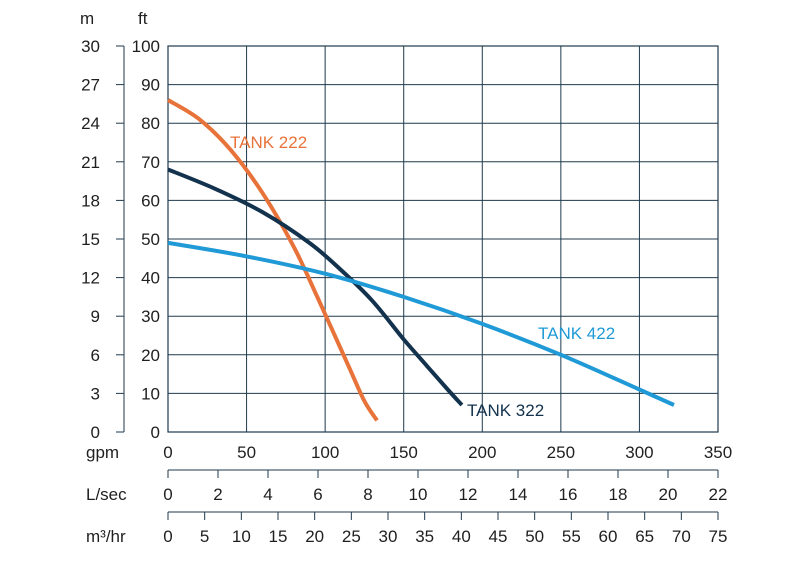 Image resolution: width=800 pixels, height=566 pixels. What do you see at coordinates (668, 494) in the screenshot?
I see `lsec-tick-label: 20` at bounding box center [668, 494].